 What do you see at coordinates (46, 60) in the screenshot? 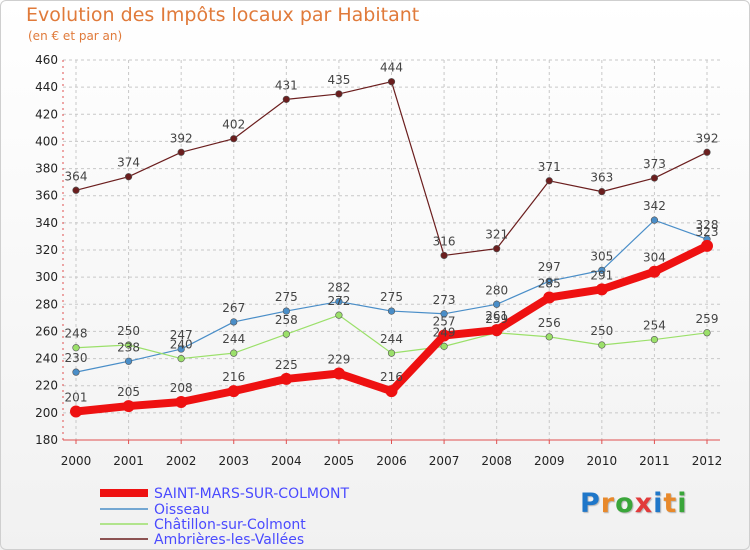
I see `y-tick-label: 460` at bounding box center [46, 60].